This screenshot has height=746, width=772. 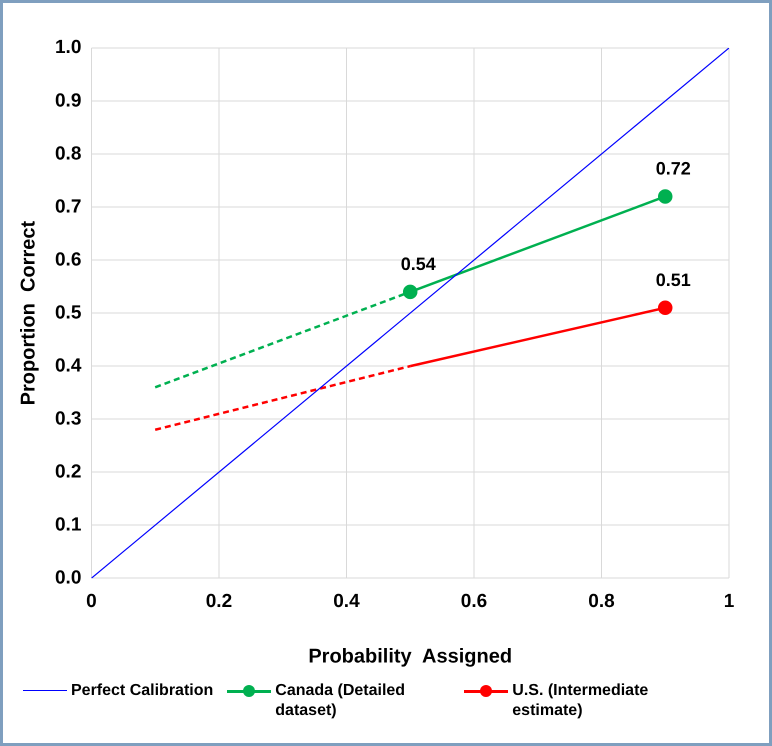 I want to click on y-tick-label: 0.4, so click(x=68, y=365).